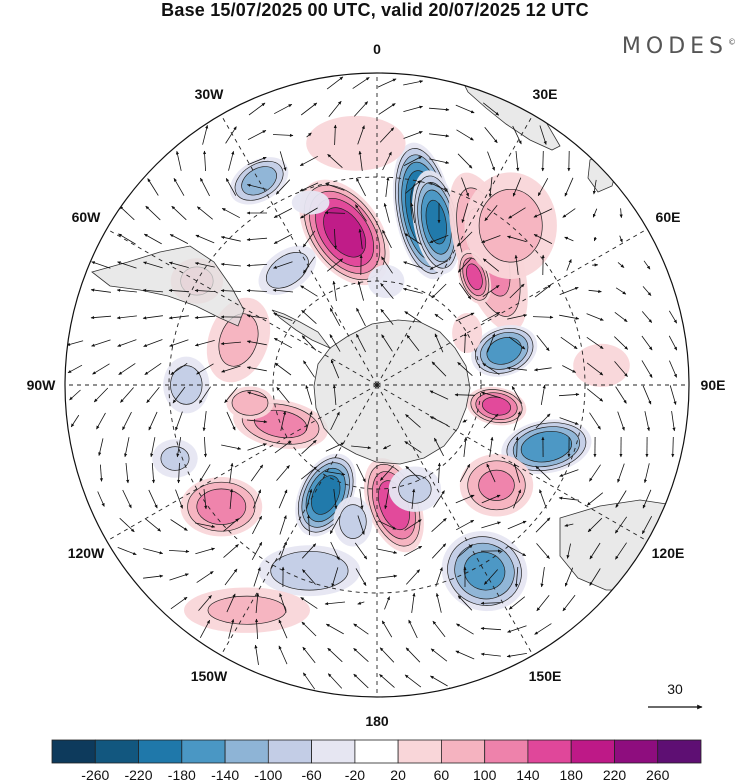 Image resolution: width=750 pixels, height=783 pixels. Describe the element at coordinates (675, 689) in the screenshot. I see `reference-vector-label: 30` at that location.